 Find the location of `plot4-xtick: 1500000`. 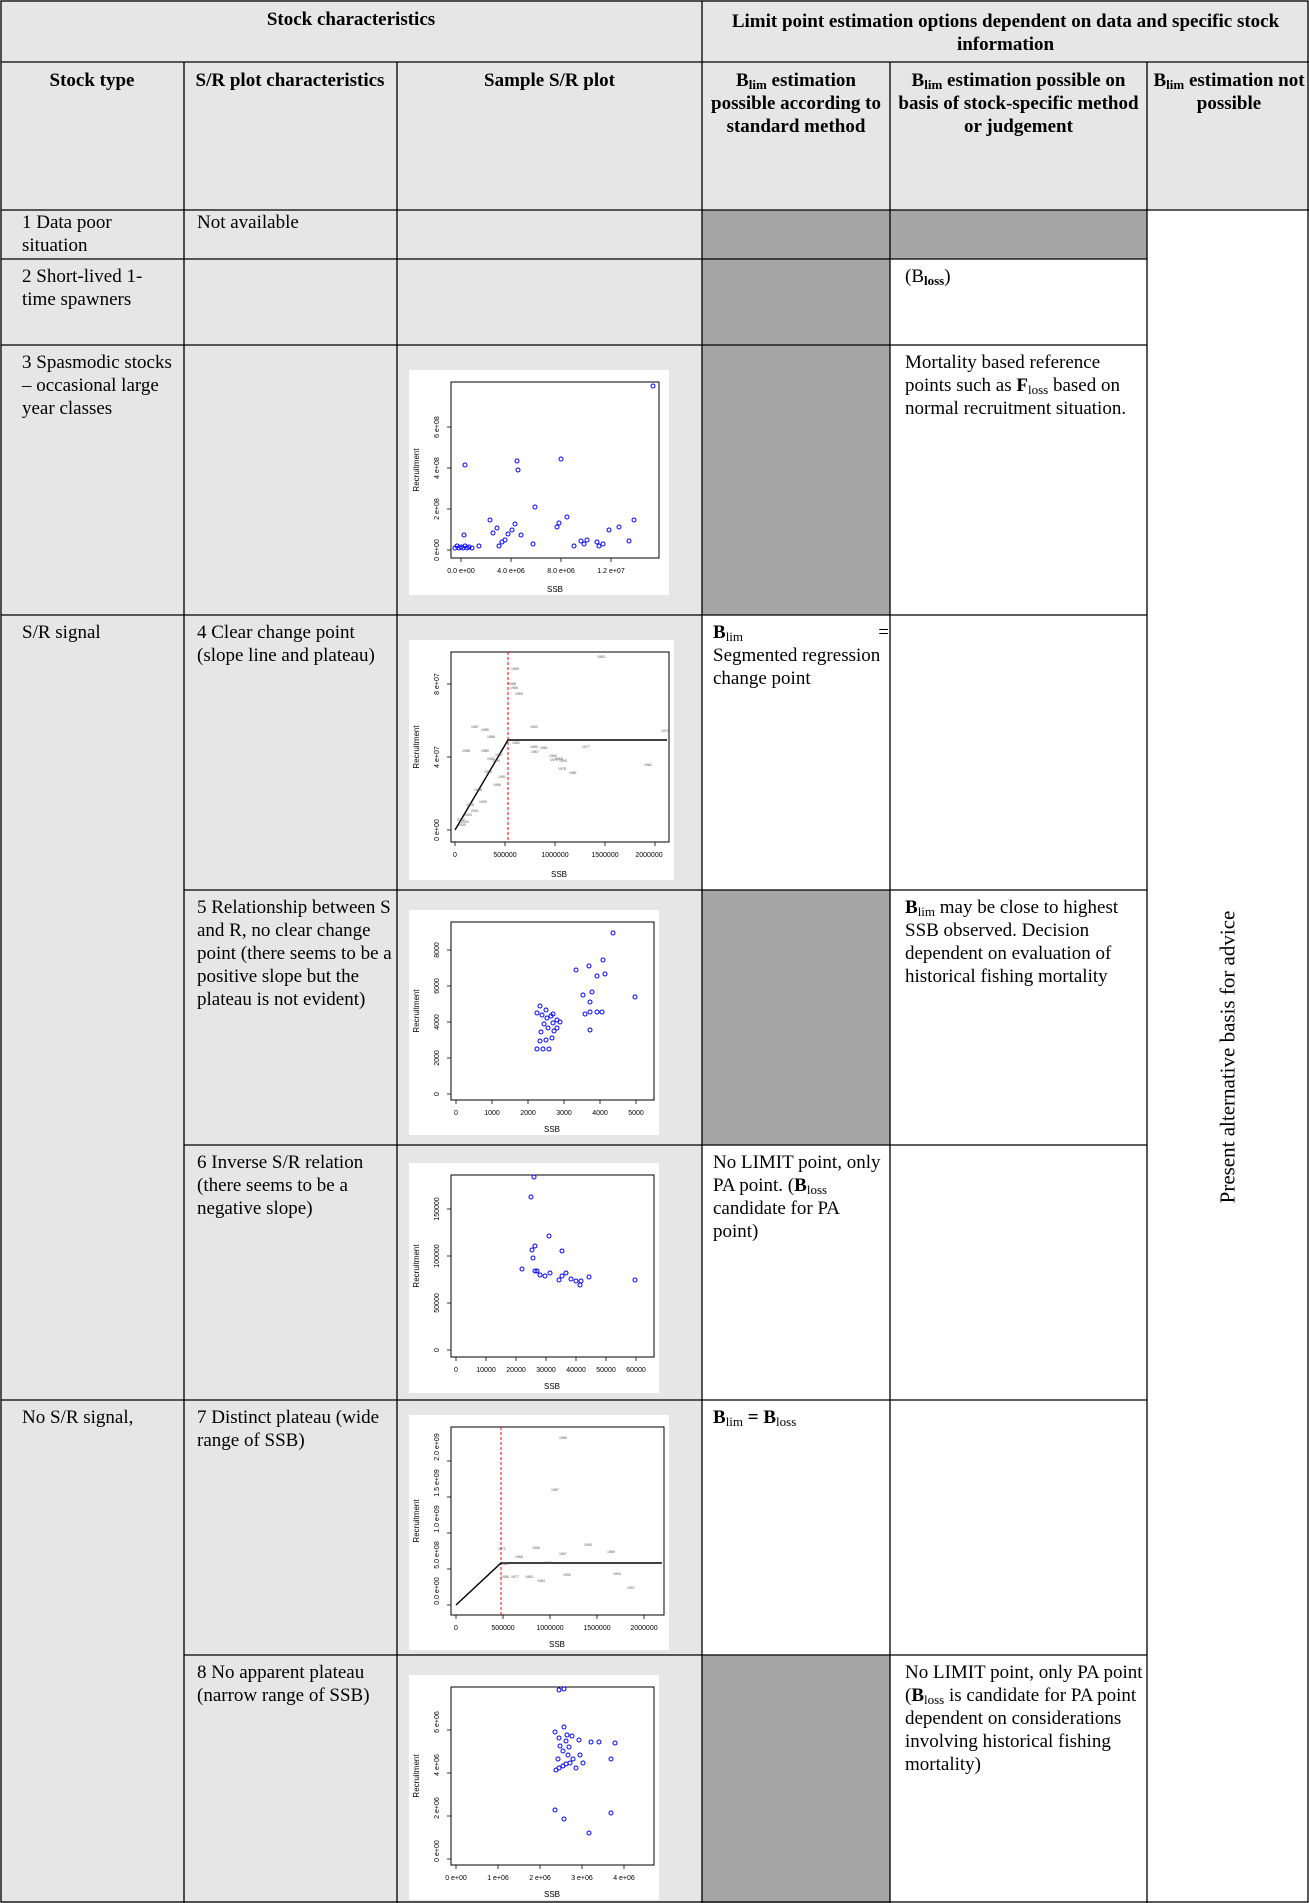

plot4-xtick: 1500000 is located at coordinates (604, 855).